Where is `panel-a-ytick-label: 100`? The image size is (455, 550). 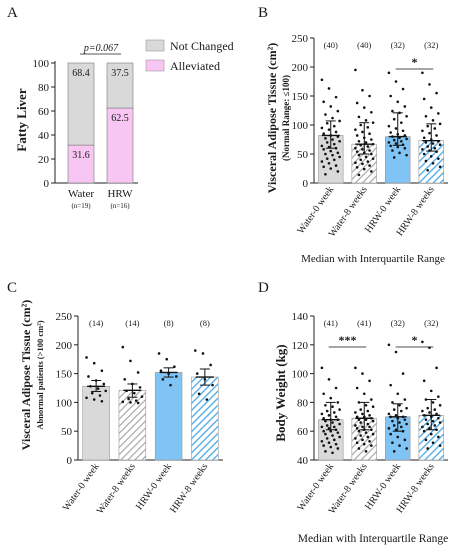
panel-a-ytick-label: 100 is located at coordinates (41, 64).